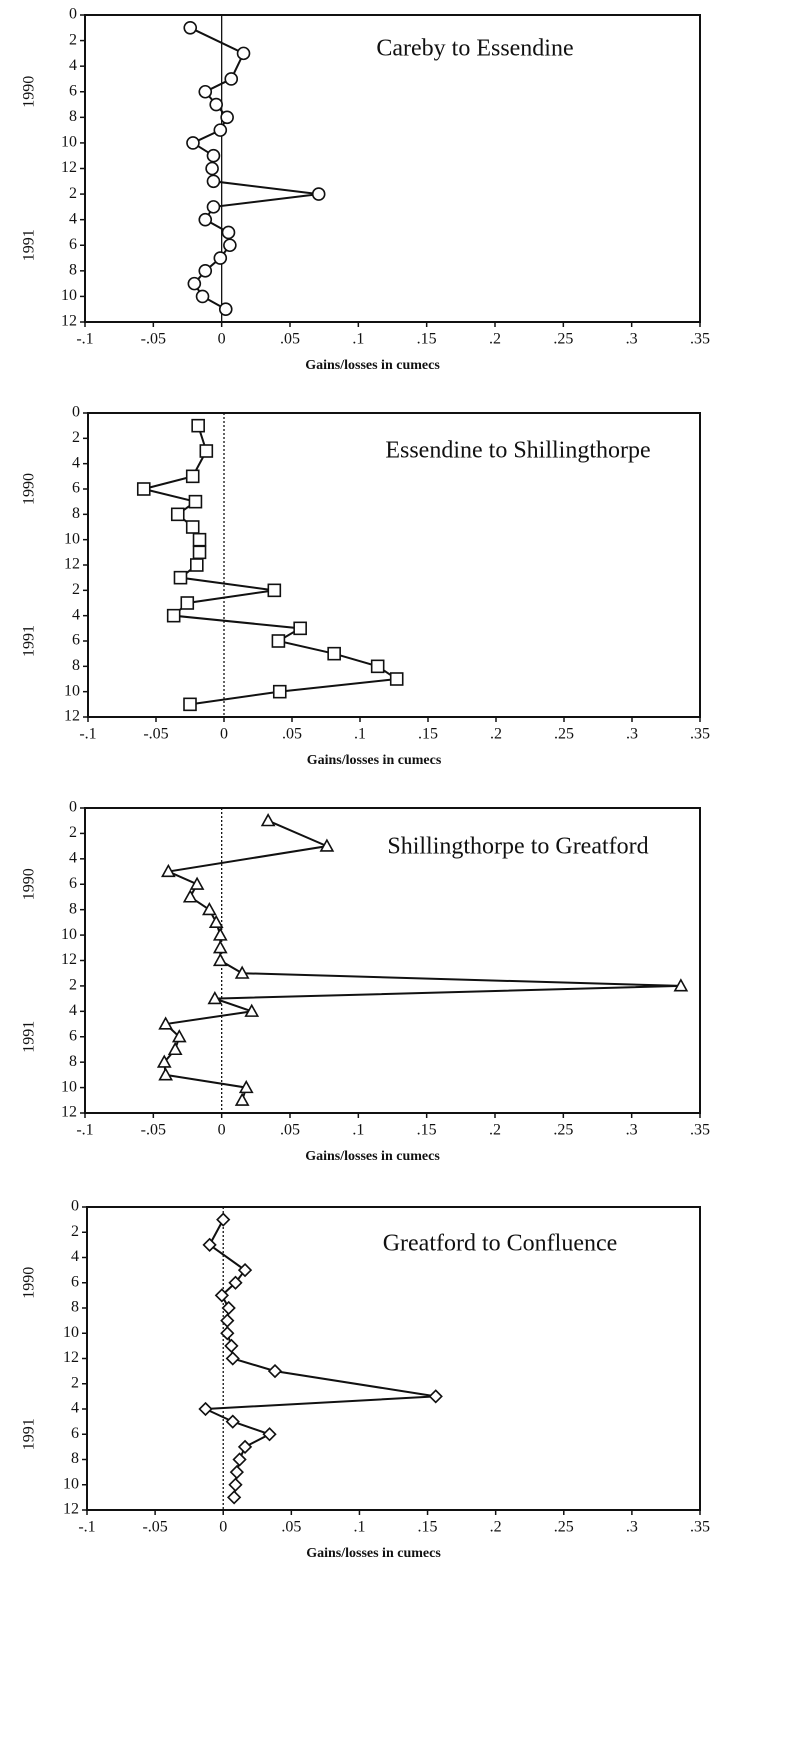 Image resolution: width=801 pixels, height=1757 pixels. What do you see at coordinates (517, 451) in the screenshot?
I see `chart-title: Essendine to Shillingthorpe` at bounding box center [517, 451].